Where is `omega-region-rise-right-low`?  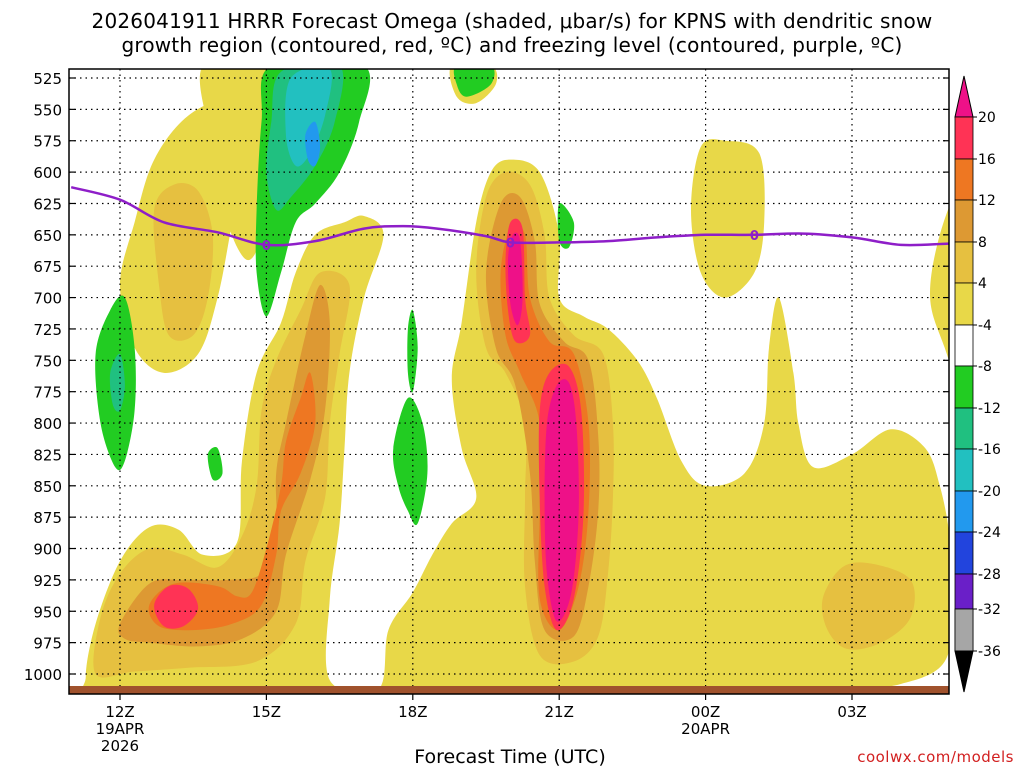
omega-region-rise-right-low is located at coordinates (868, 606).